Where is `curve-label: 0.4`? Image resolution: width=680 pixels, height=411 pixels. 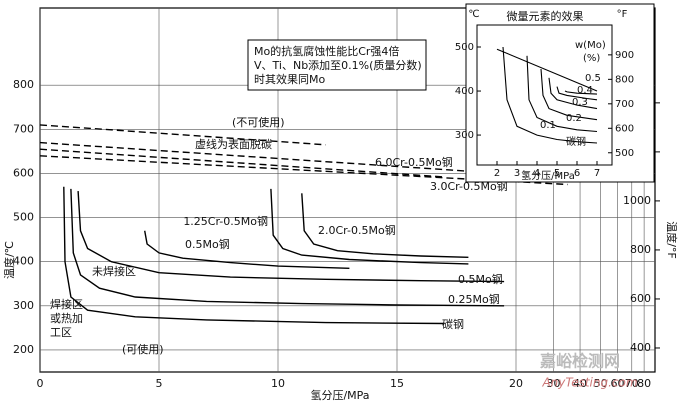 curve-label: 0.4 is located at coordinates (585, 90).